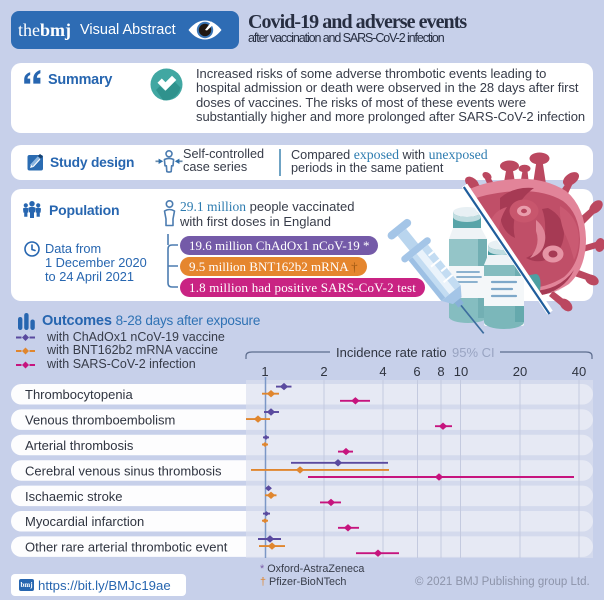  I want to click on svg-text: 1, so click(264, 371).